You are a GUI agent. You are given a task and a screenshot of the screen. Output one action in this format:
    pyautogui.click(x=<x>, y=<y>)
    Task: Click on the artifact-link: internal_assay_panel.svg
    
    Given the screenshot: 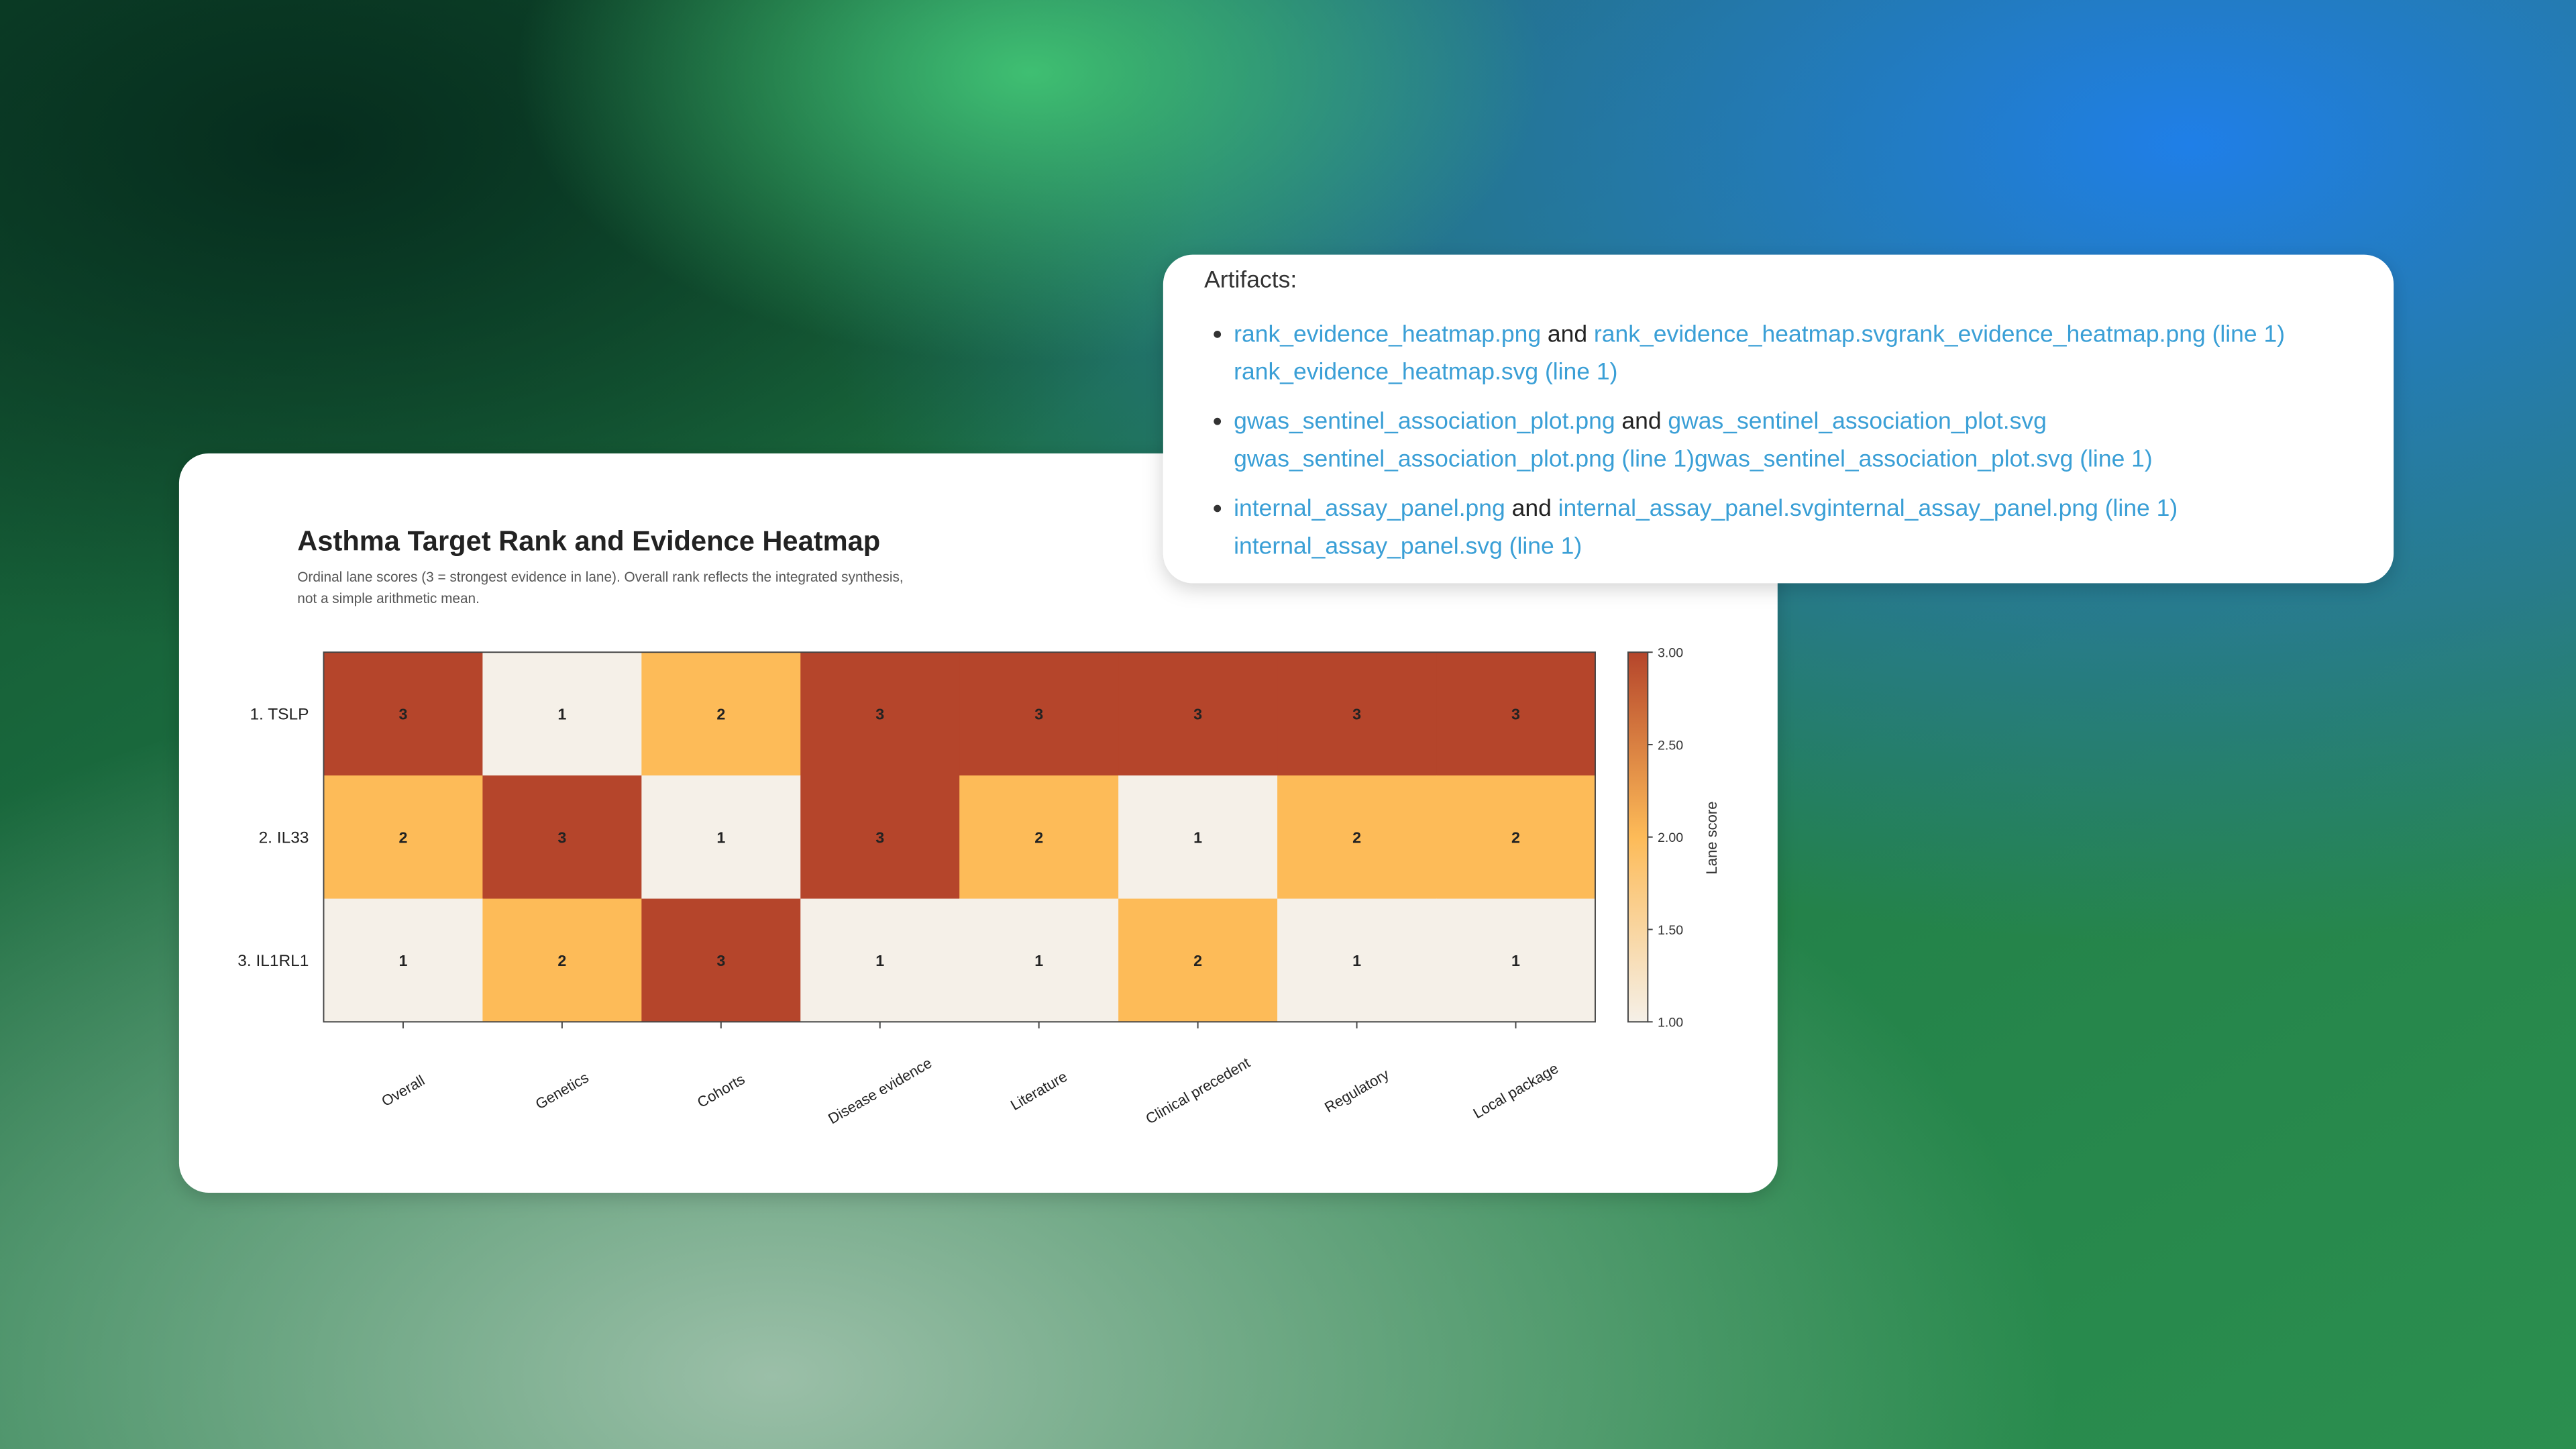 What is the action you would take?
    pyautogui.click(x=1692, y=507)
    